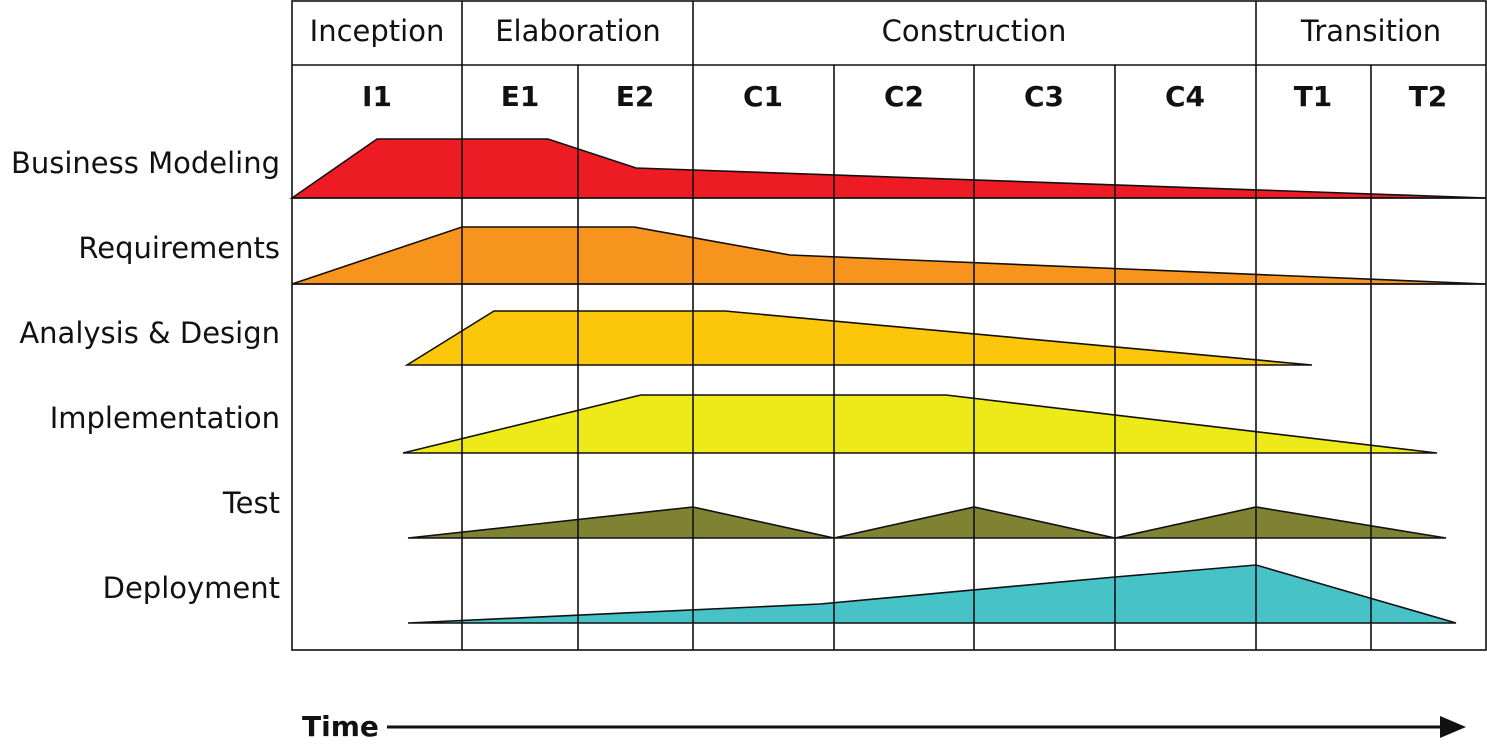 Image resolution: width=1487 pixels, height=747 pixels. I want to click on test-hump, so click(927, 522).